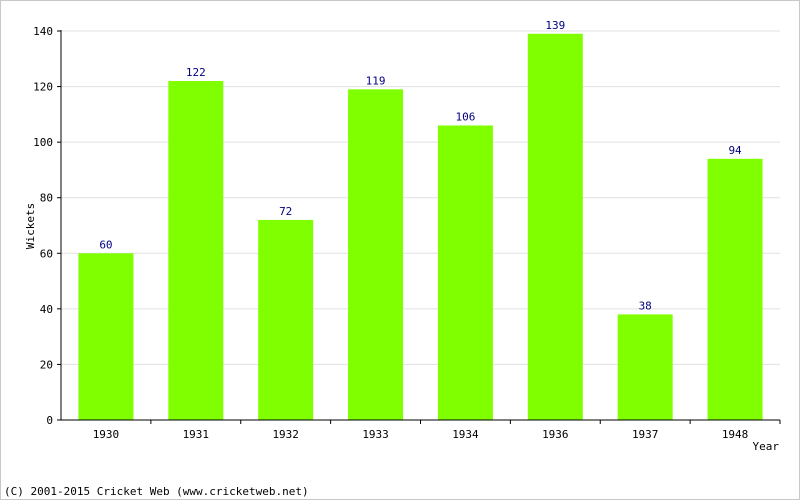  I want to click on bar-1948, so click(735, 289).